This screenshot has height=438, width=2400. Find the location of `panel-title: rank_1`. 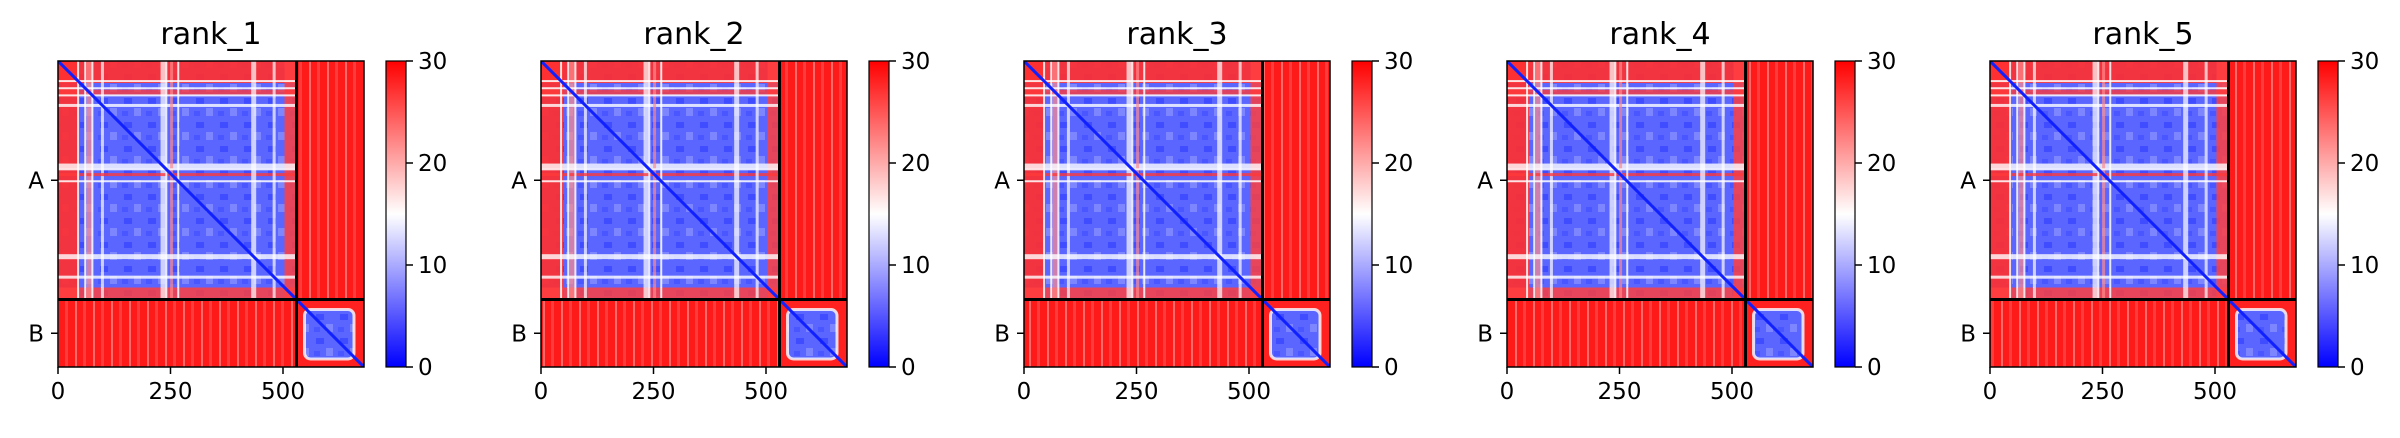

panel-title: rank_1 is located at coordinates (210, 34).